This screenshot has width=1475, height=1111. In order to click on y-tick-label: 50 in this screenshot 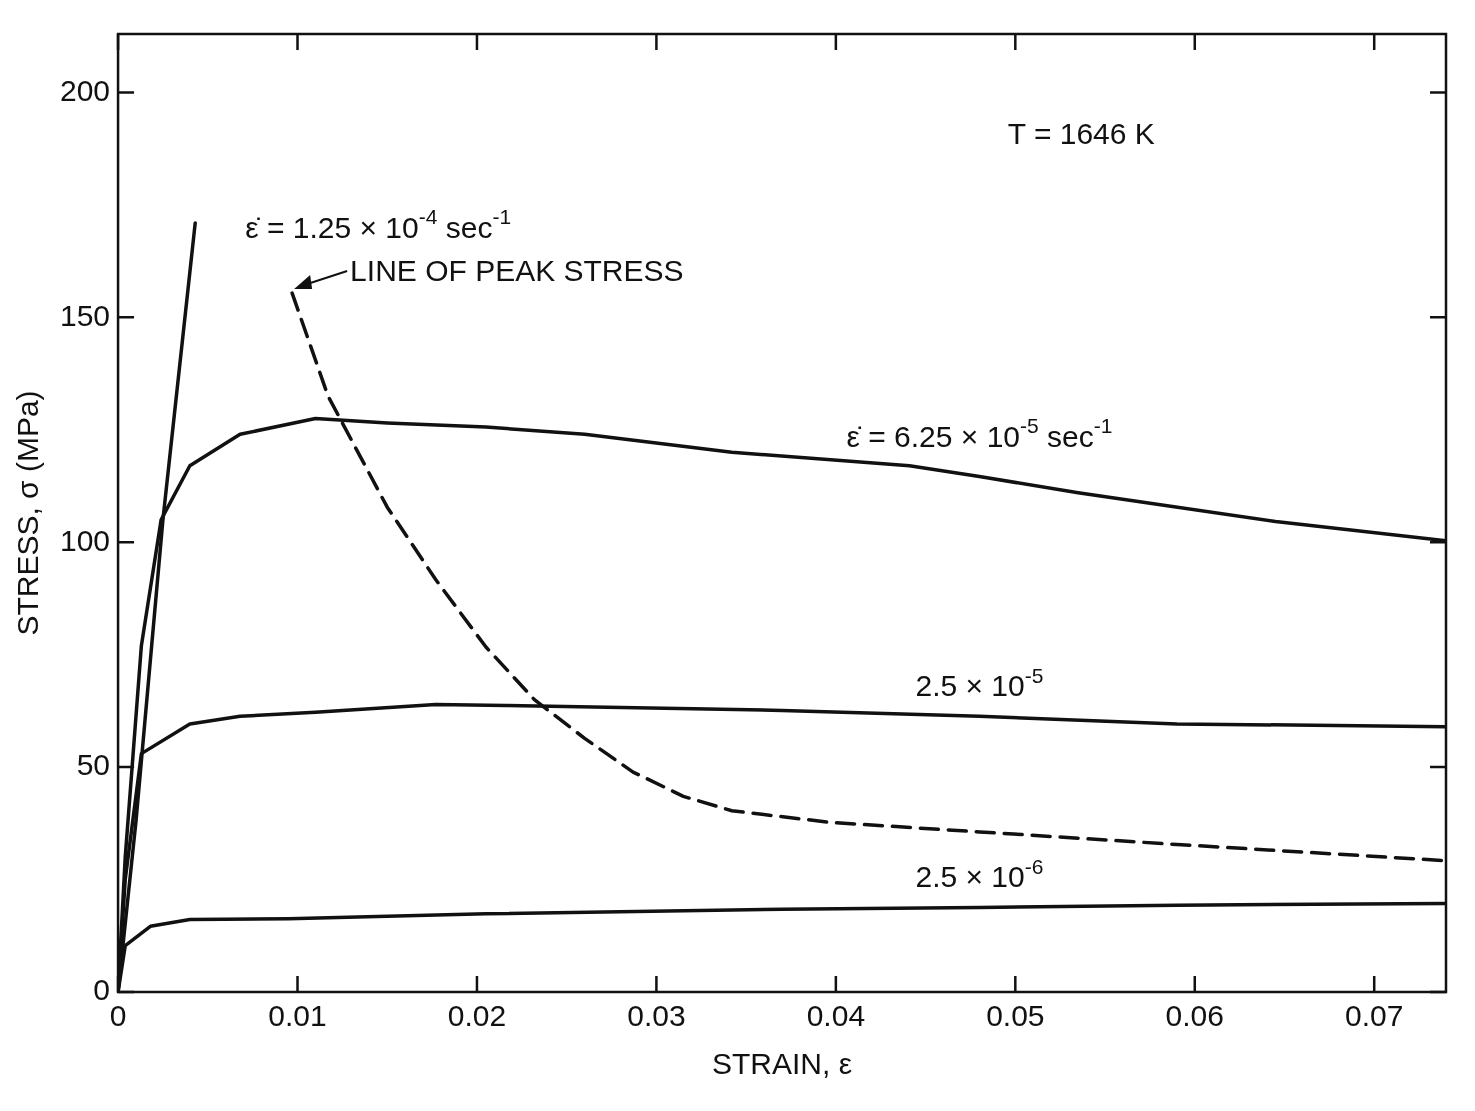, I will do `click(93, 765)`.